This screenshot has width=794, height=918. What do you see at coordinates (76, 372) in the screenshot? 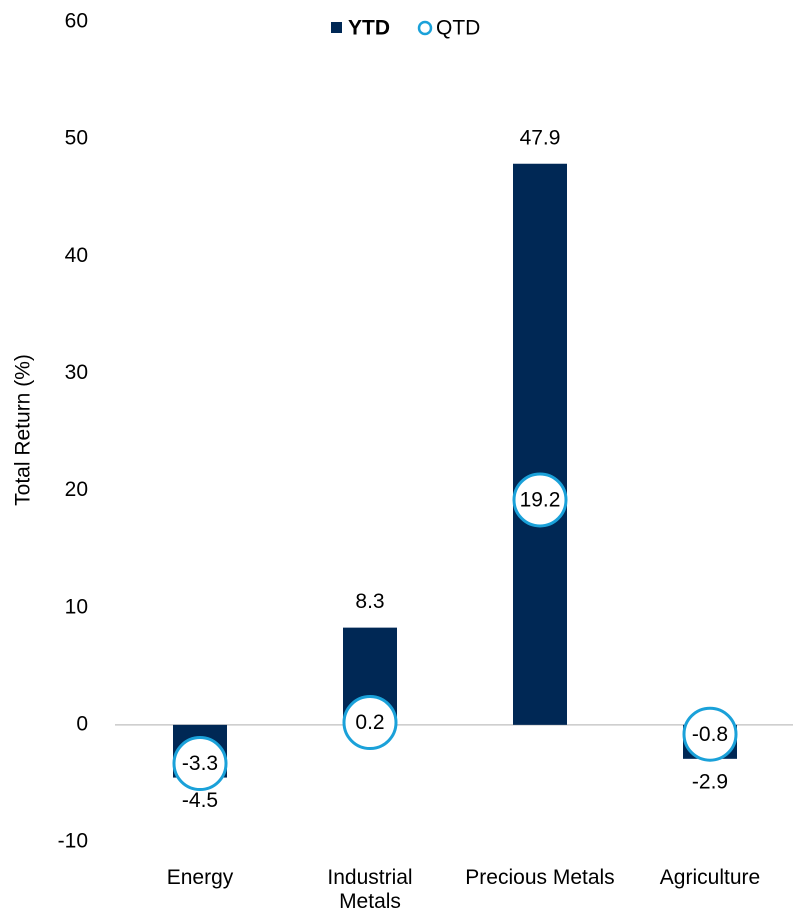
I see `y-tick-label: 30` at bounding box center [76, 372].